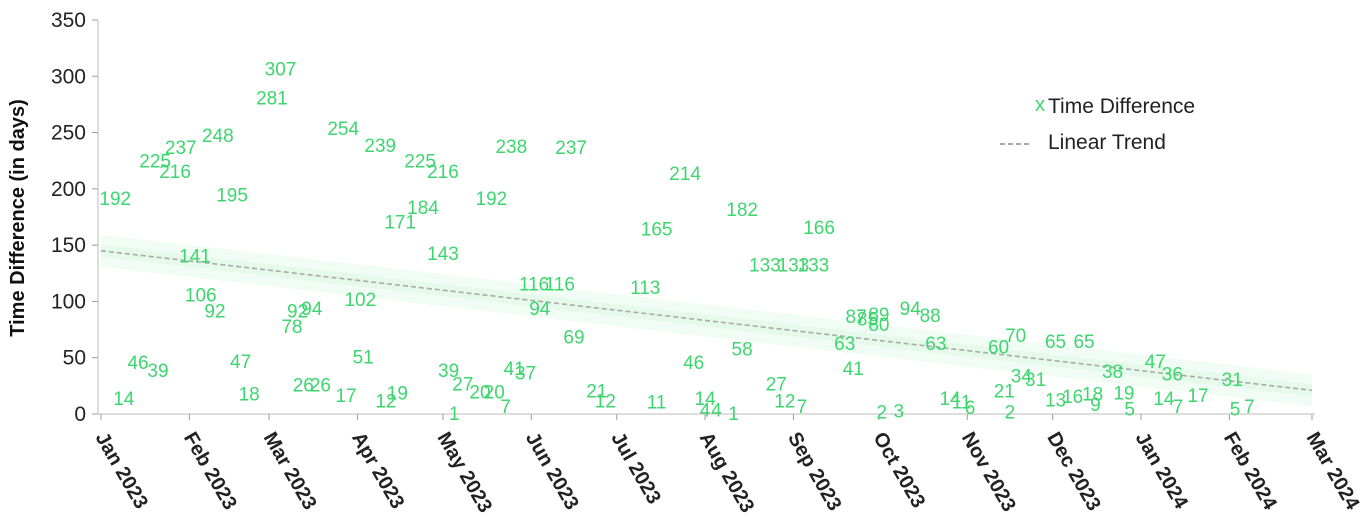 The height and width of the screenshot is (525, 1361). Describe the element at coordinates (423, 208) in the screenshot. I see `data-point: 184` at that location.